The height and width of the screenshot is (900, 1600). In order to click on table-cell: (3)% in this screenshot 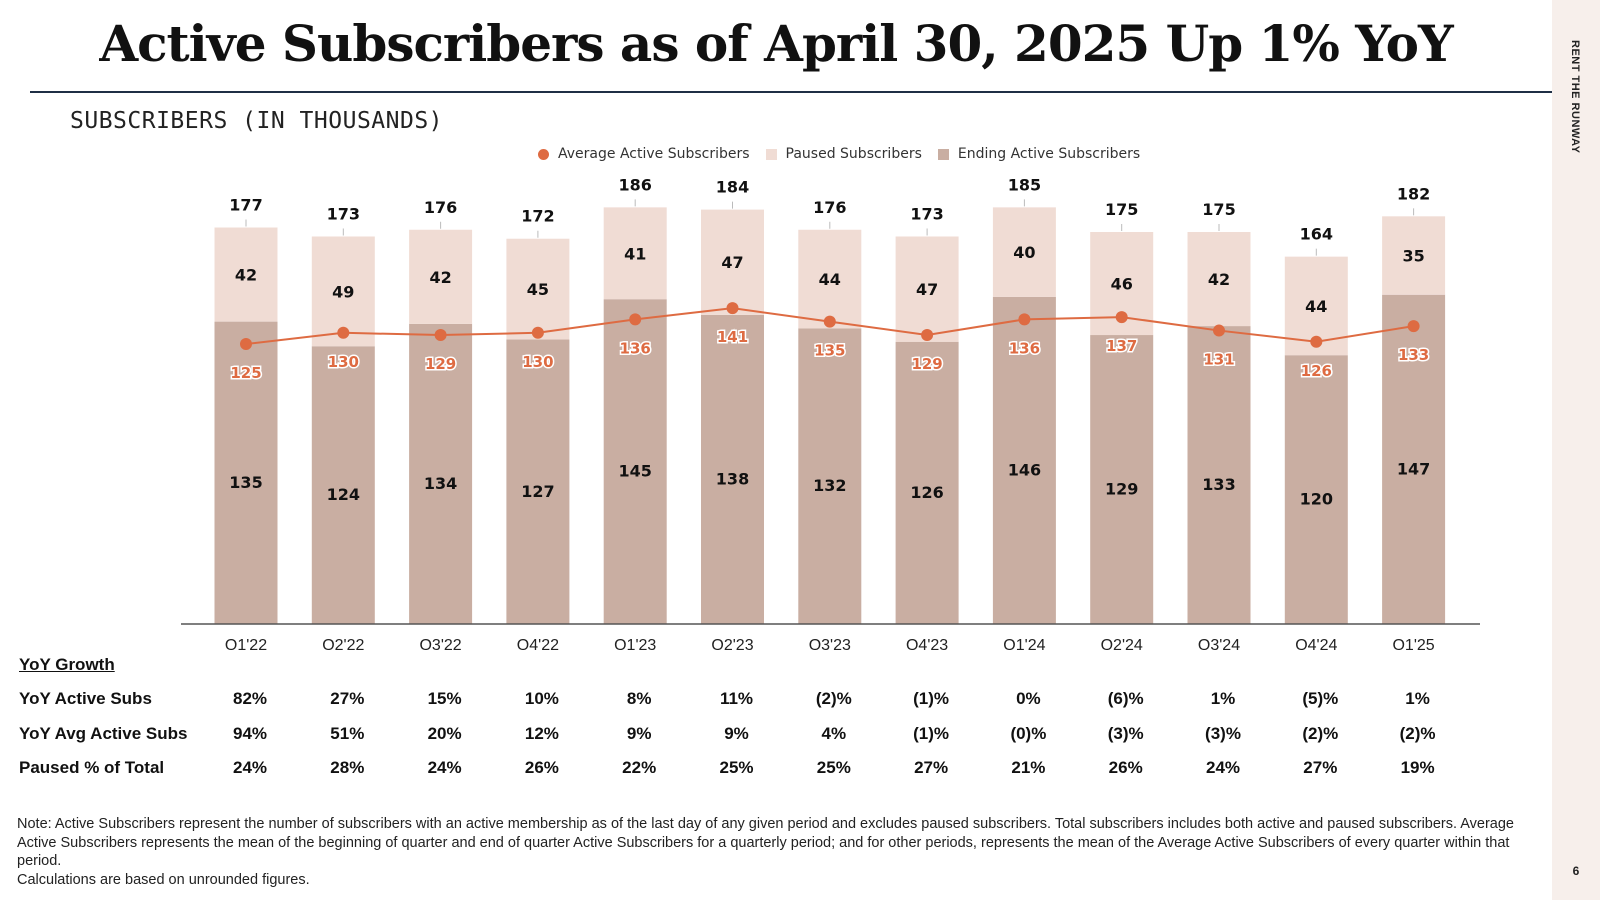, I will do `click(1223, 733)`.